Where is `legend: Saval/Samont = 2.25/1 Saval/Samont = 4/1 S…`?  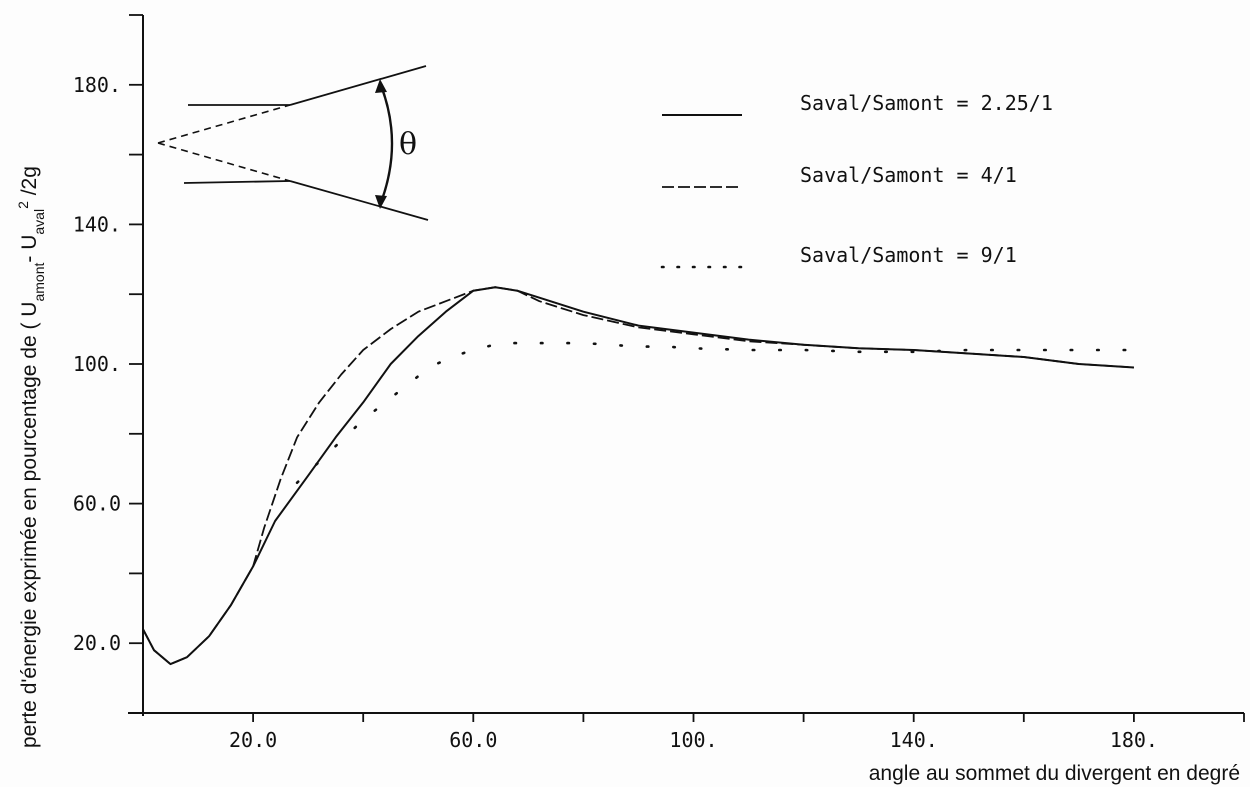 legend: Saval/Samont = 2.25/1 Saval/Samont = 4/1 S… is located at coordinates (856, 180).